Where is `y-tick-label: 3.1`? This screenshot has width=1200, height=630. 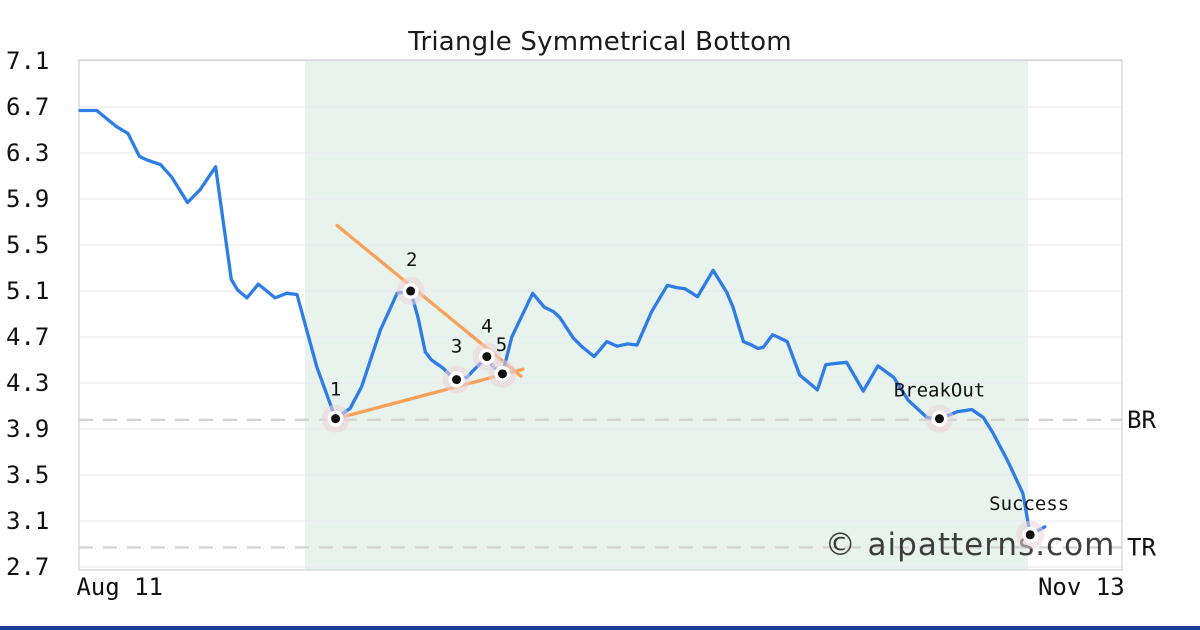
y-tick-label: 3.1 is located at coordinates (27, 521).